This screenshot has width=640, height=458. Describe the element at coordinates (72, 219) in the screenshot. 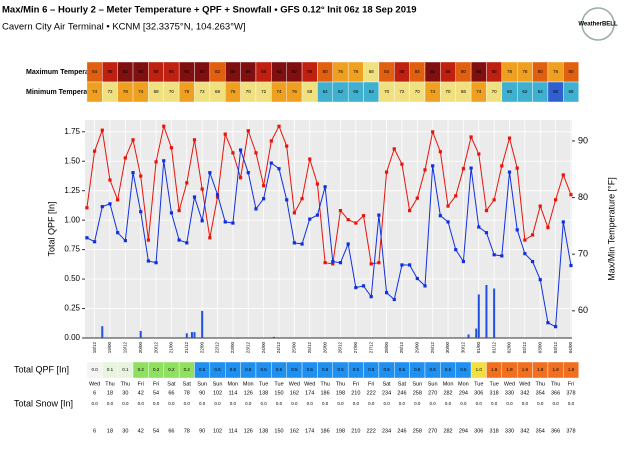

I see `y-tick-label: 1.00` at that location.